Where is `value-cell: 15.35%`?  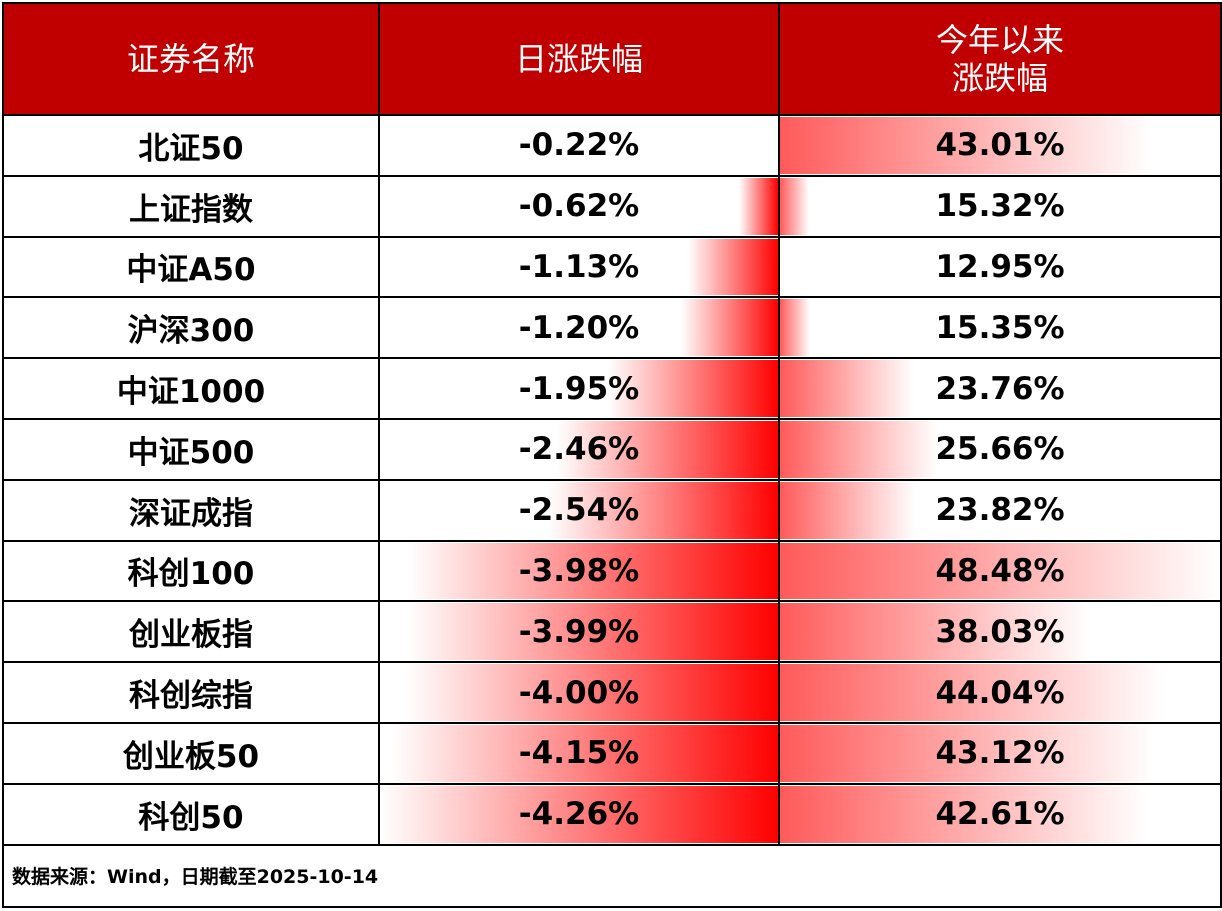 value-cell: 15.35% is located at coordinates (1000, 328).